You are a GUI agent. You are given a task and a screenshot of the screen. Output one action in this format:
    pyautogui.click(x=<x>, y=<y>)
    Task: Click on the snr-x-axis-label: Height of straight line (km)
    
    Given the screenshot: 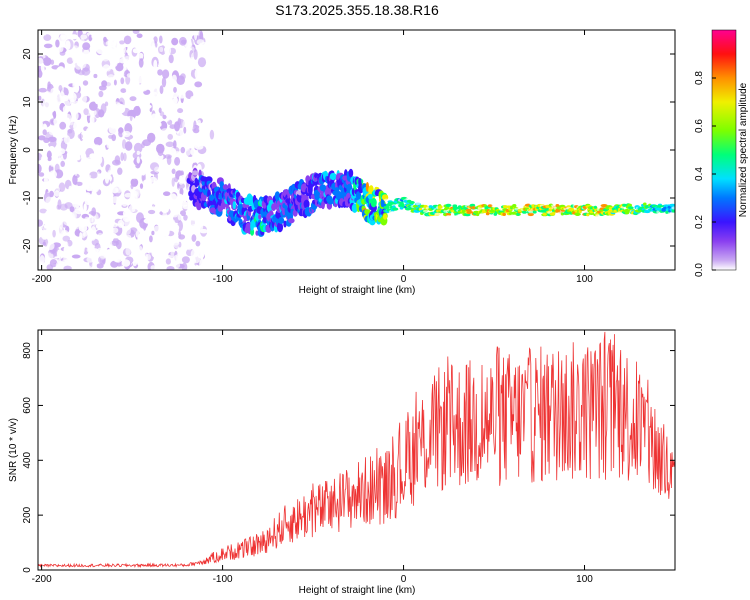 What is the action you would take?
    pyautogui.click(x=357, y=590)
    